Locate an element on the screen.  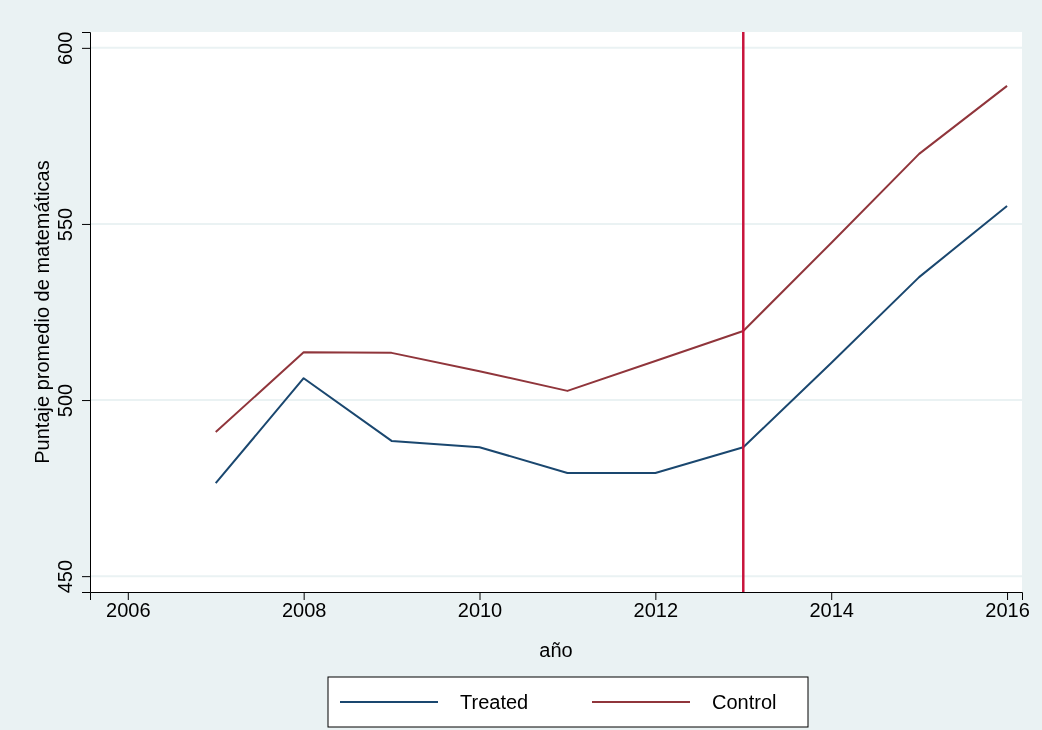
x-axis-title: año is located at coordinates (556, 650).